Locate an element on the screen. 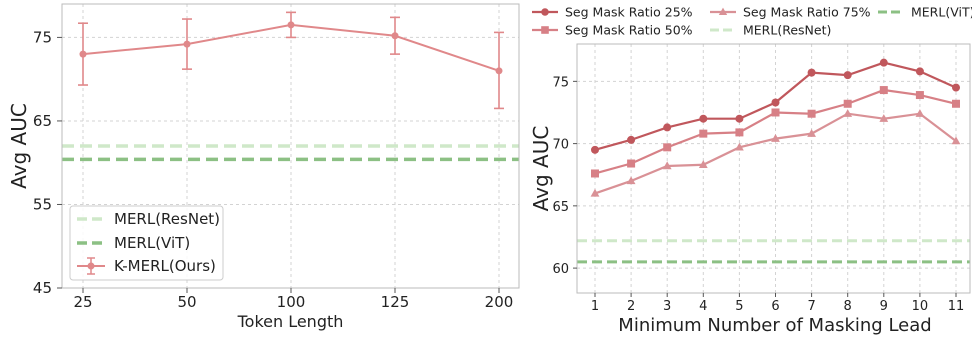 This screenshot has width=972, height=338. legend-swatch-marker is located at coordinates (91, 266).